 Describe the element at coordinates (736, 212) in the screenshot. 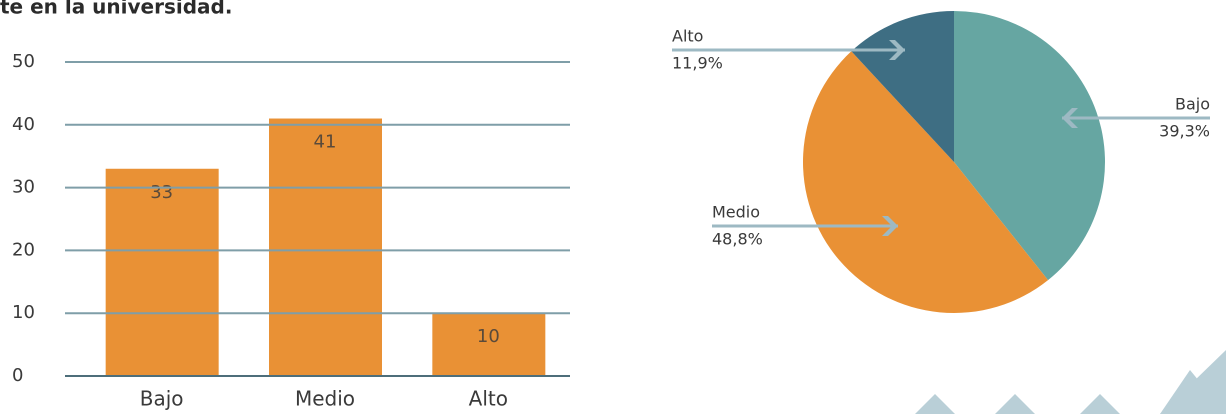

I see `legend-label: Medio` at that location.